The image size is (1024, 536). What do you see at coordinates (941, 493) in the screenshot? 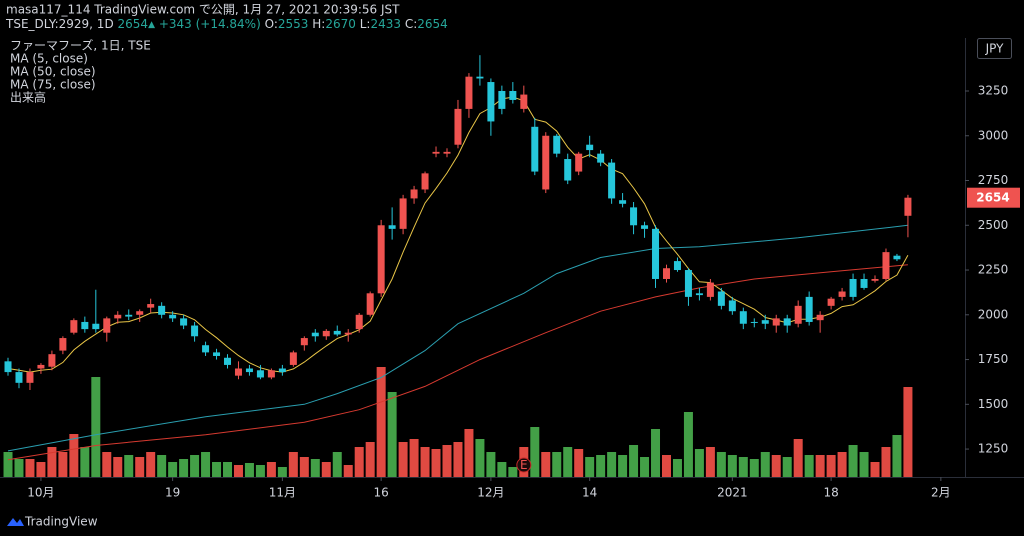
I see `x-tick-label: 2月` at bounding box center [941, 493].